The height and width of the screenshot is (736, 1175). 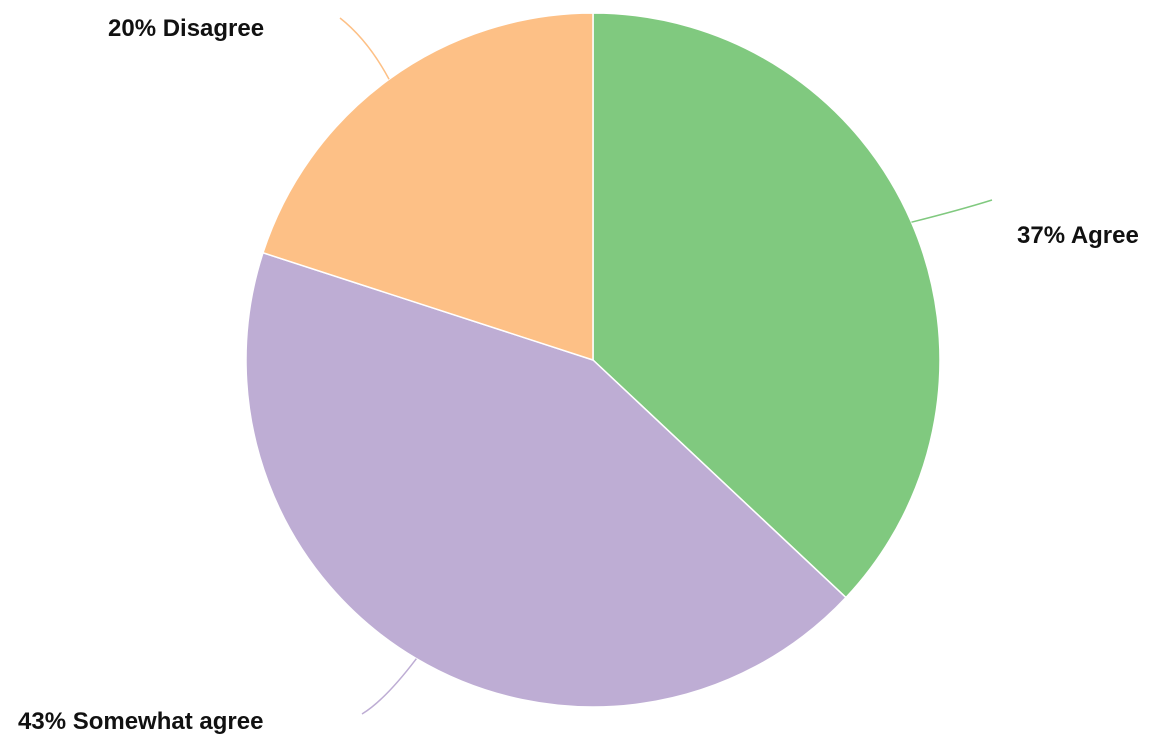 I want to click on leader-line-disagree, so click(x=364, y=48).